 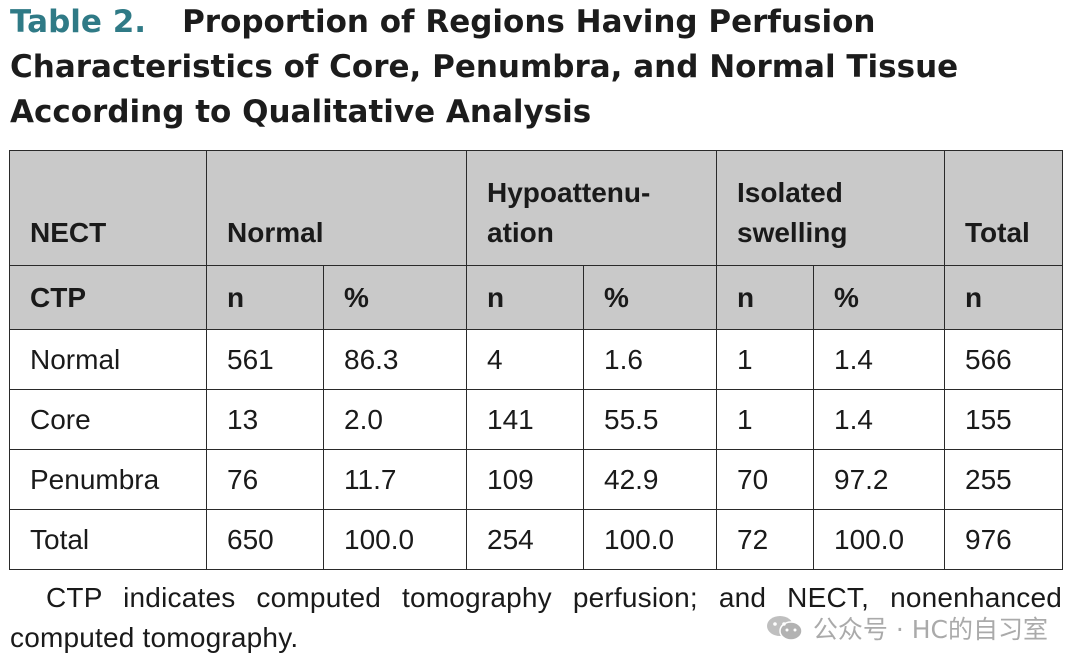 I want to click on table-cell: 42.9, so click(x=650, y=479).